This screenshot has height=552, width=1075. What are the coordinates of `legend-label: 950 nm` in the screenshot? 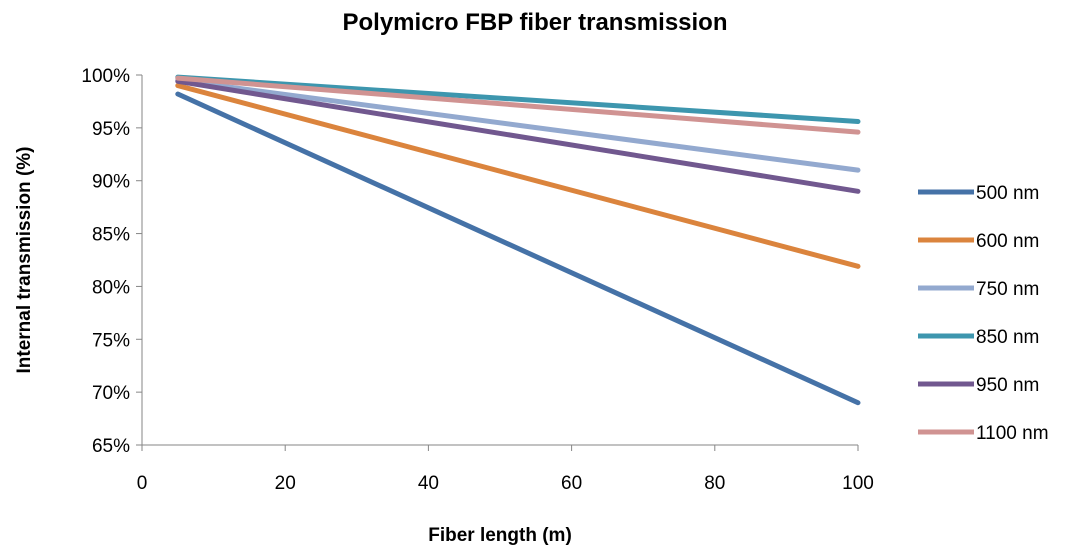 It's located at (1007, 385).